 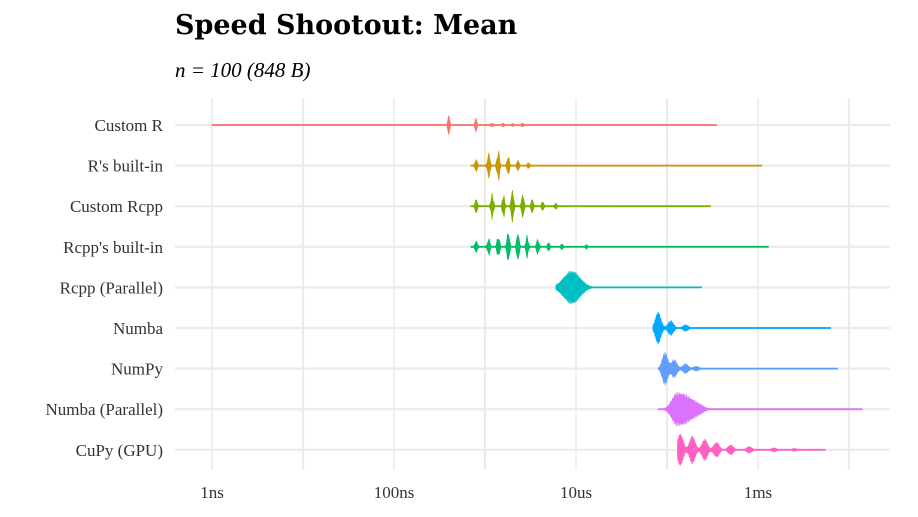 I want to click on chart-title: Speed Shootout: Mean, so click(x=346, y=25).